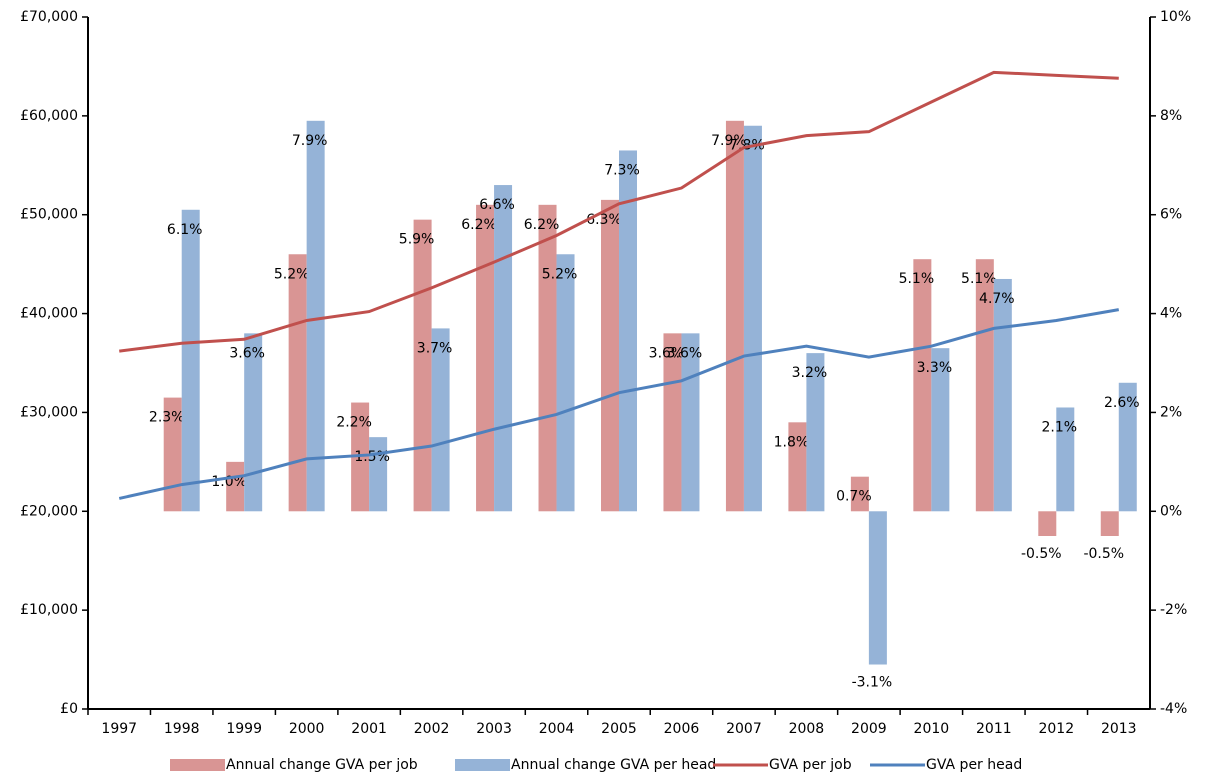  Describe the element at coordinates (613, 765) in the screenshot. I see `legend-label: Annual change GVA per head` at that location.